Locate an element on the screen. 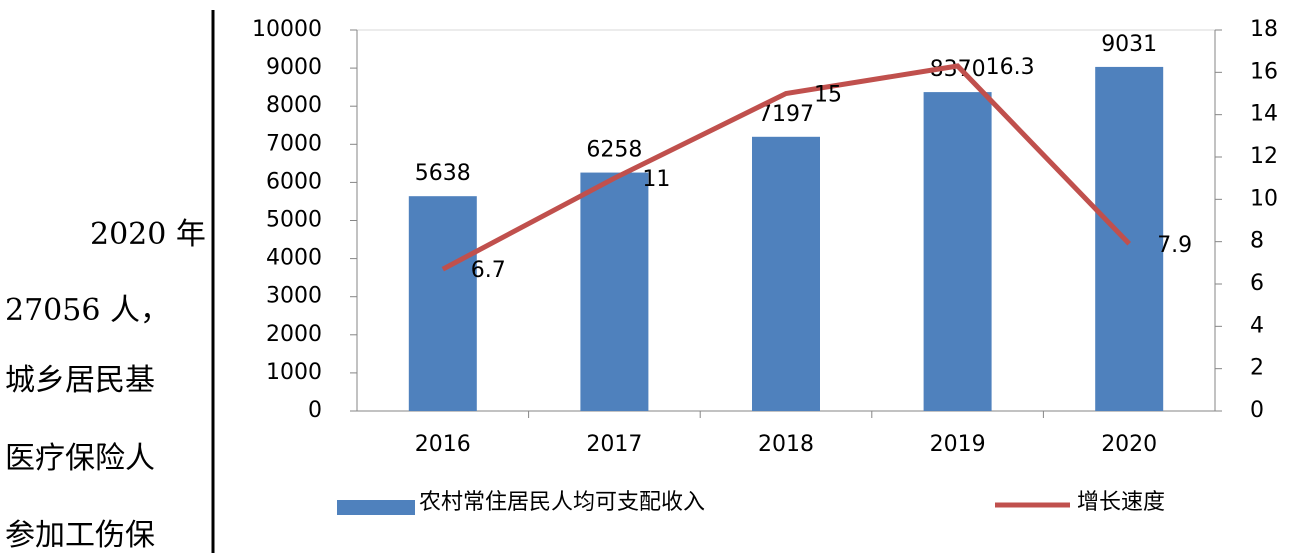  y2-tick-label: 0 is located at coordinates (1257, 410).